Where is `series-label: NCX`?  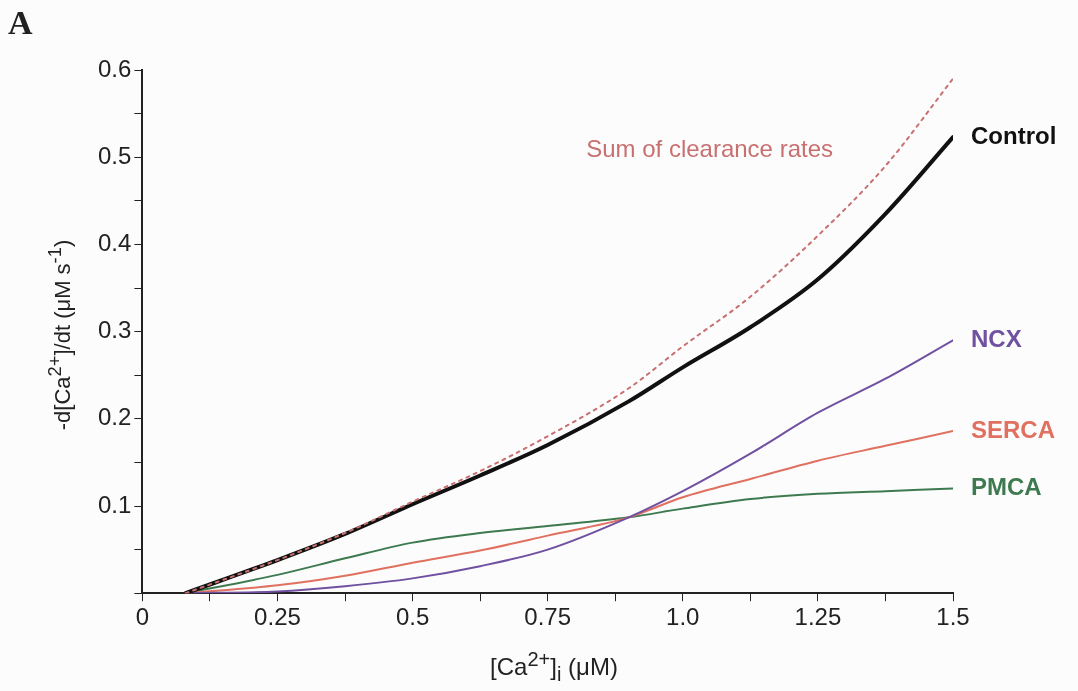 series-label: NCX is located at coordinates (996, 338).